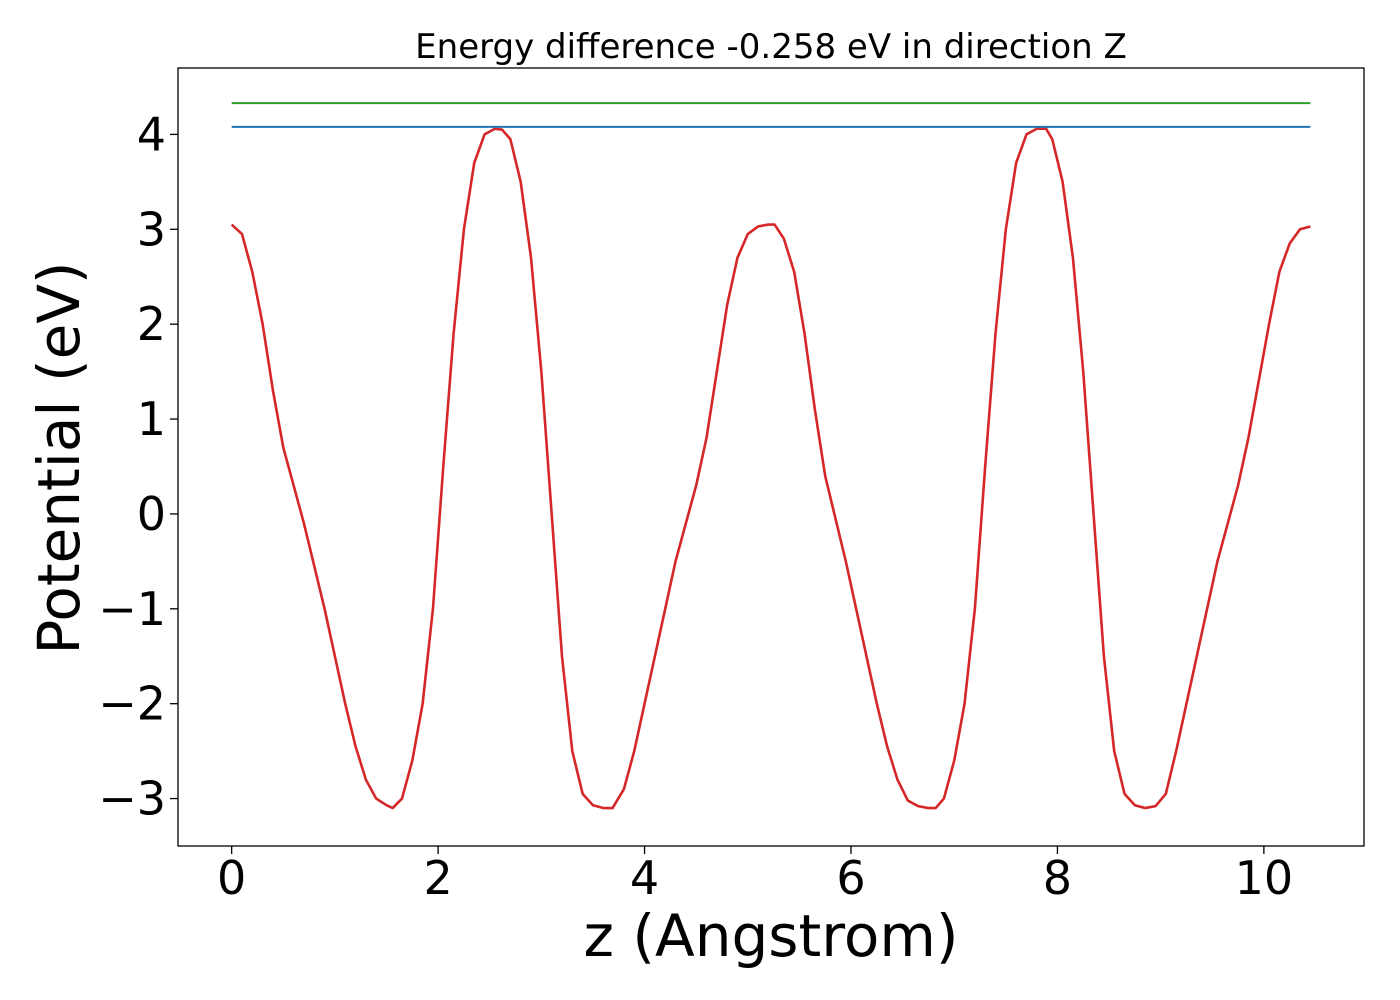  What do you see at coordinates (231, 878) in the screenshot?
I see `x-tick-label: 0` at bounding box center [231, 878].